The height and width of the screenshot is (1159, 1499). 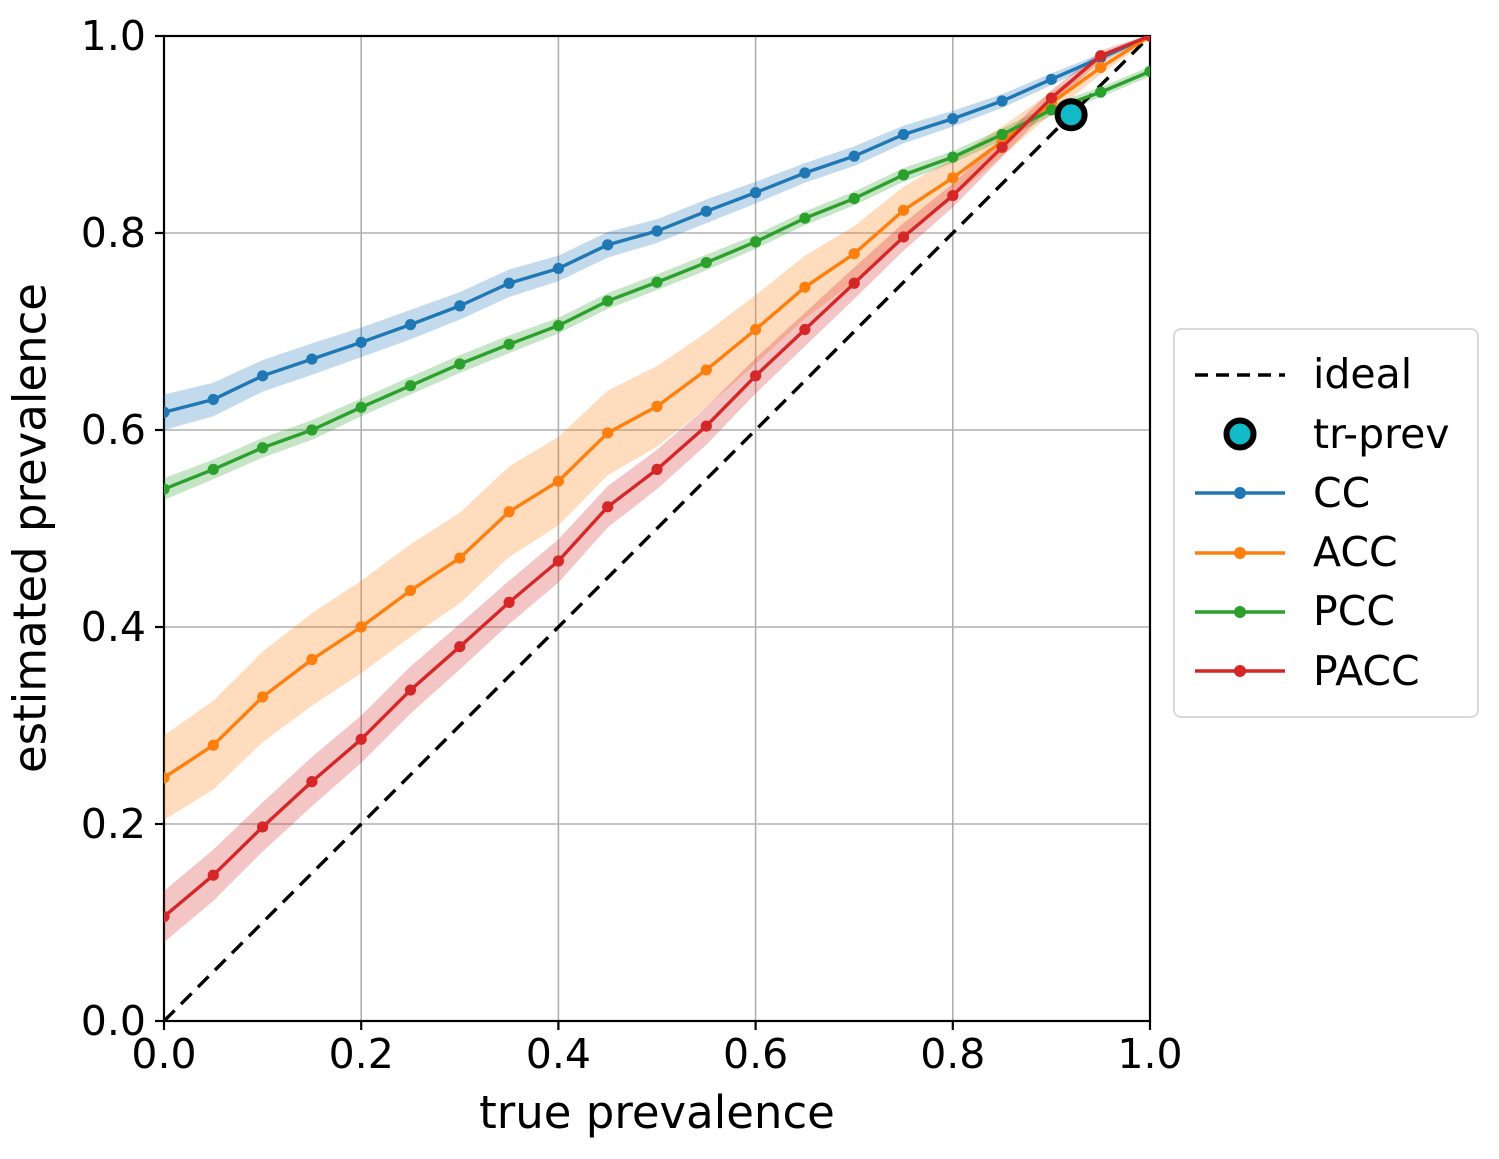 I want to click on pacc-swatch-icon, so click(x=1240, y=671).